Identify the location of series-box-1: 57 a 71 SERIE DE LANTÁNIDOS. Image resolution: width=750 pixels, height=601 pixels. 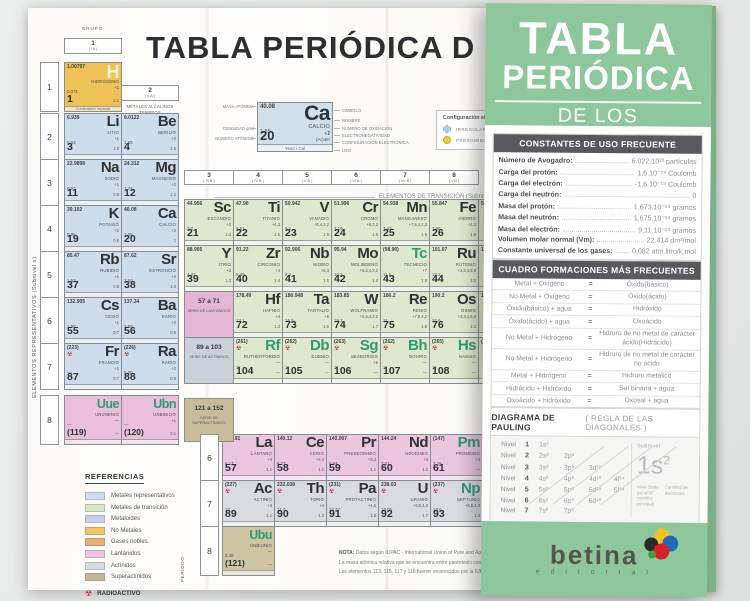
(209, 314).